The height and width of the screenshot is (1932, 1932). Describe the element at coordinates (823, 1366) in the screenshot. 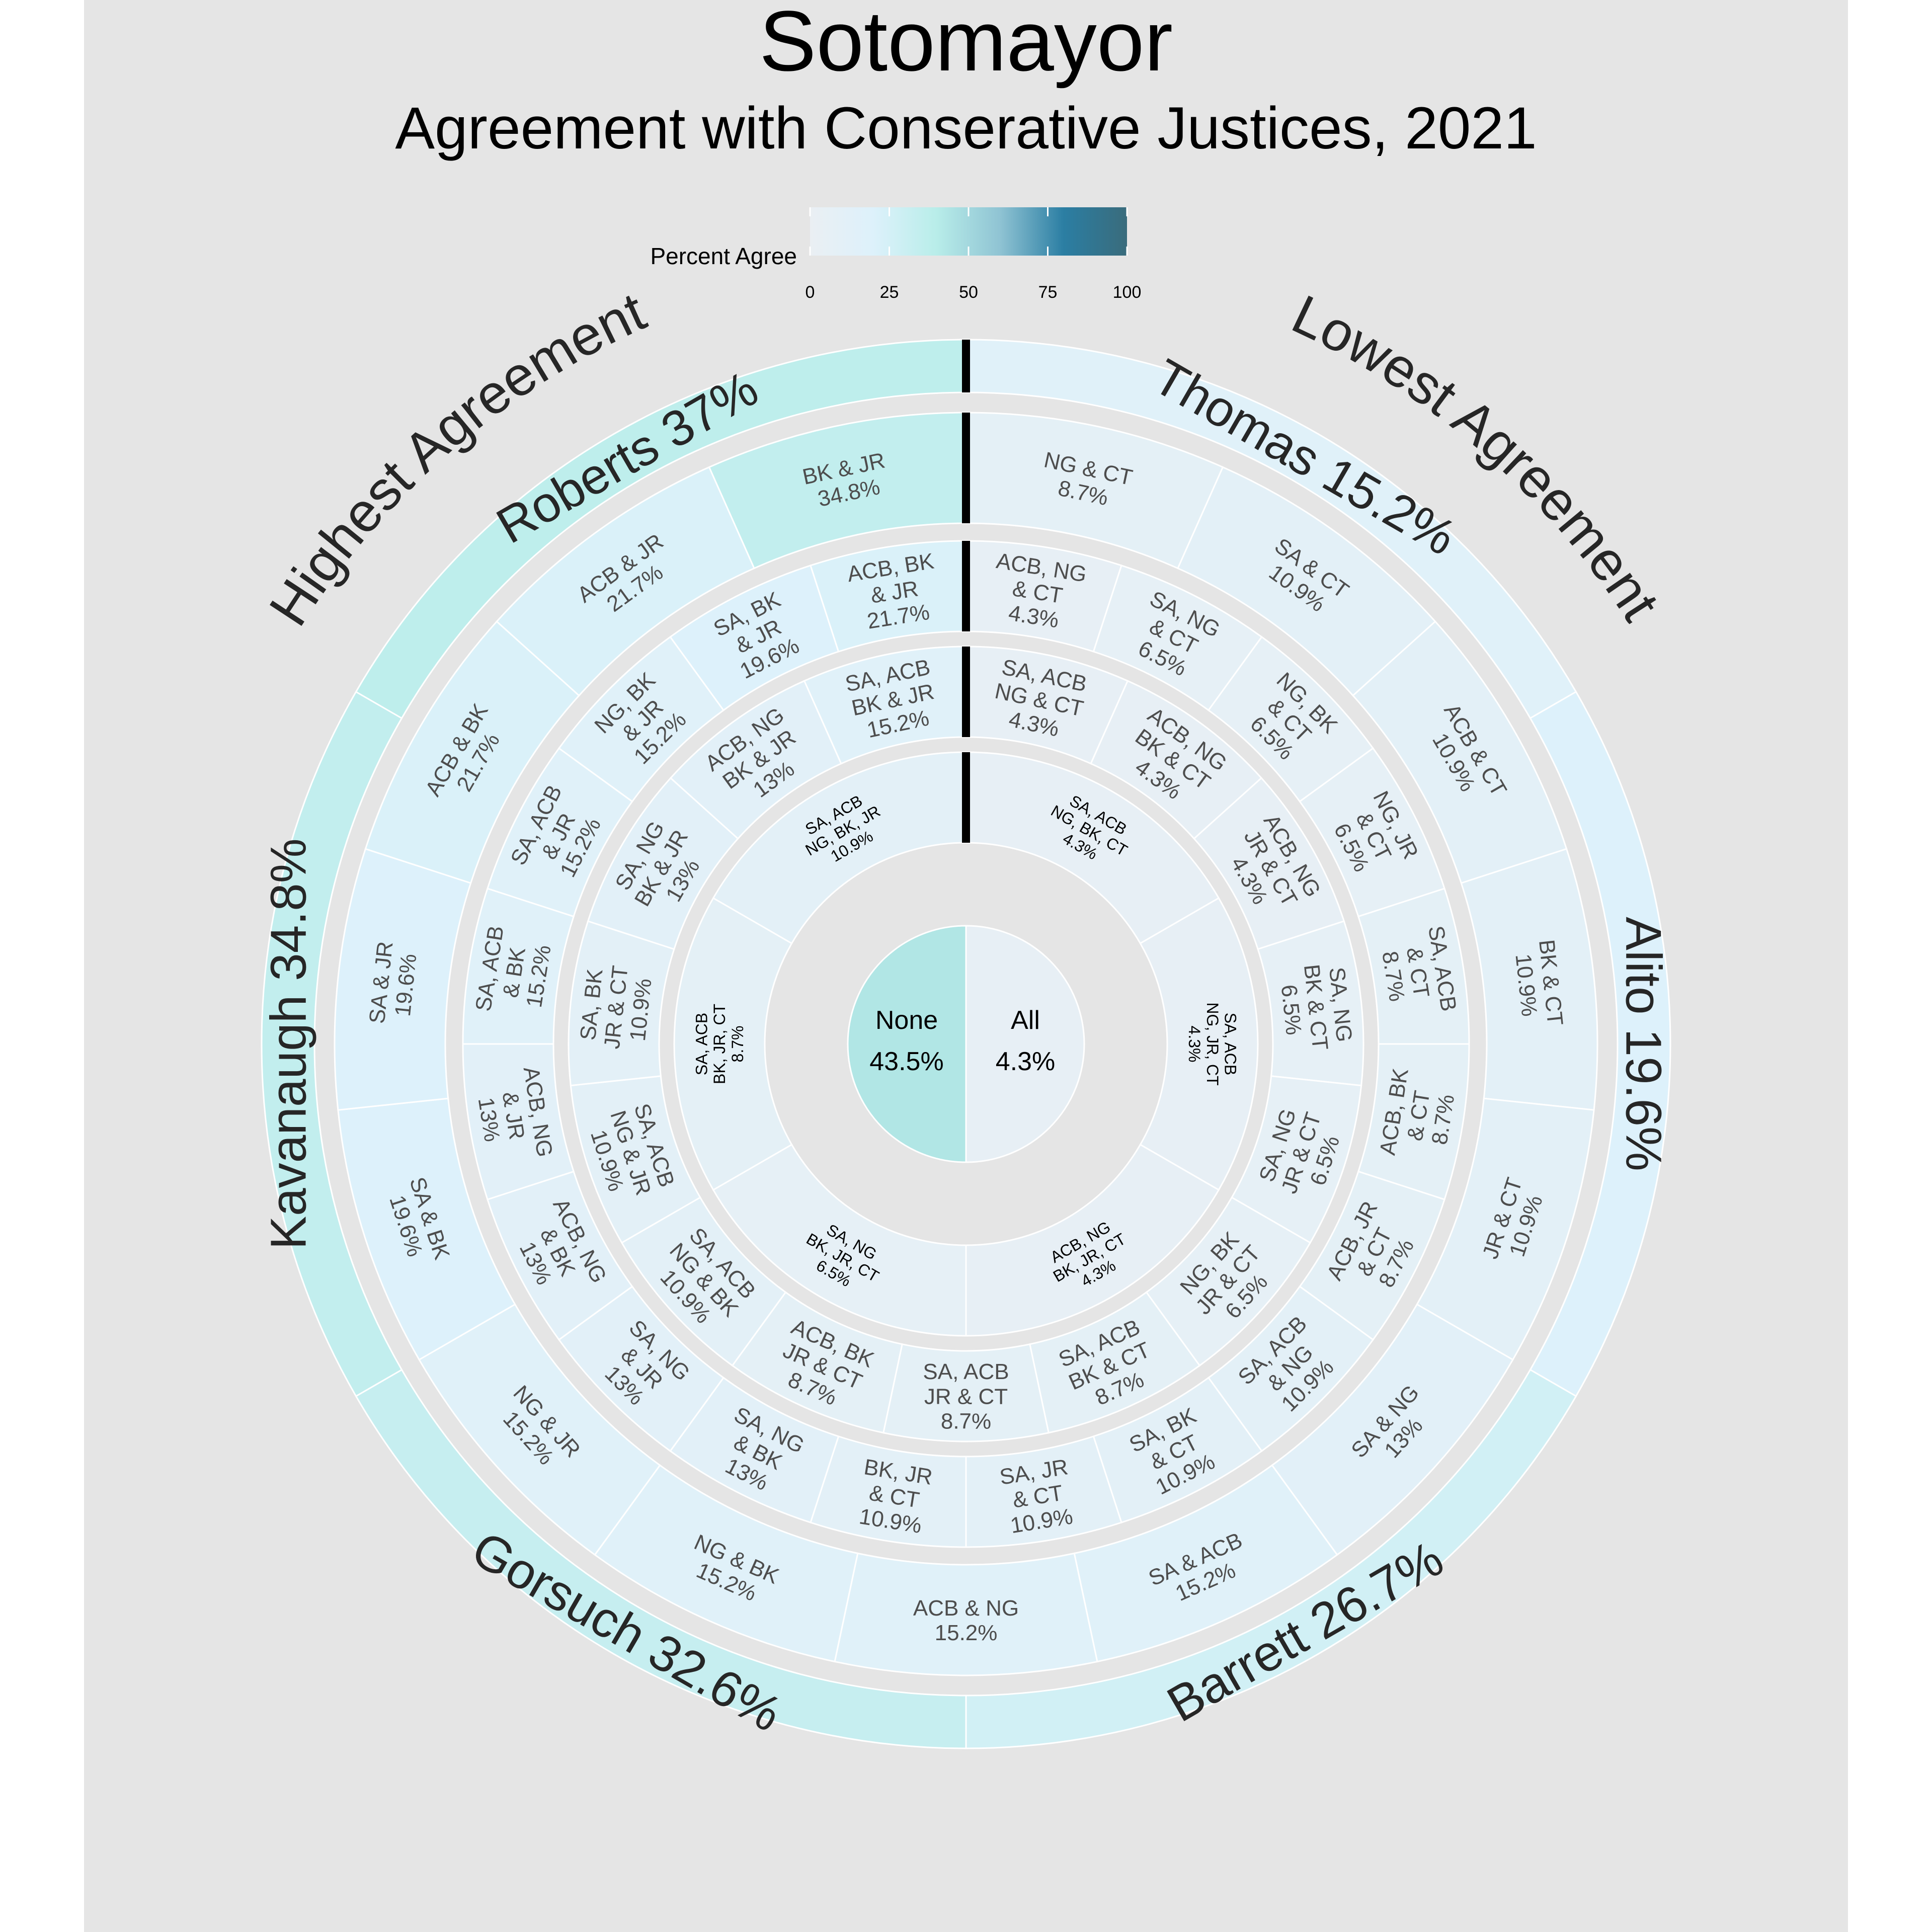

I see `segment-label-acb-bk-jr-ct: ACB, BKJR & CT8.7%` at that location.